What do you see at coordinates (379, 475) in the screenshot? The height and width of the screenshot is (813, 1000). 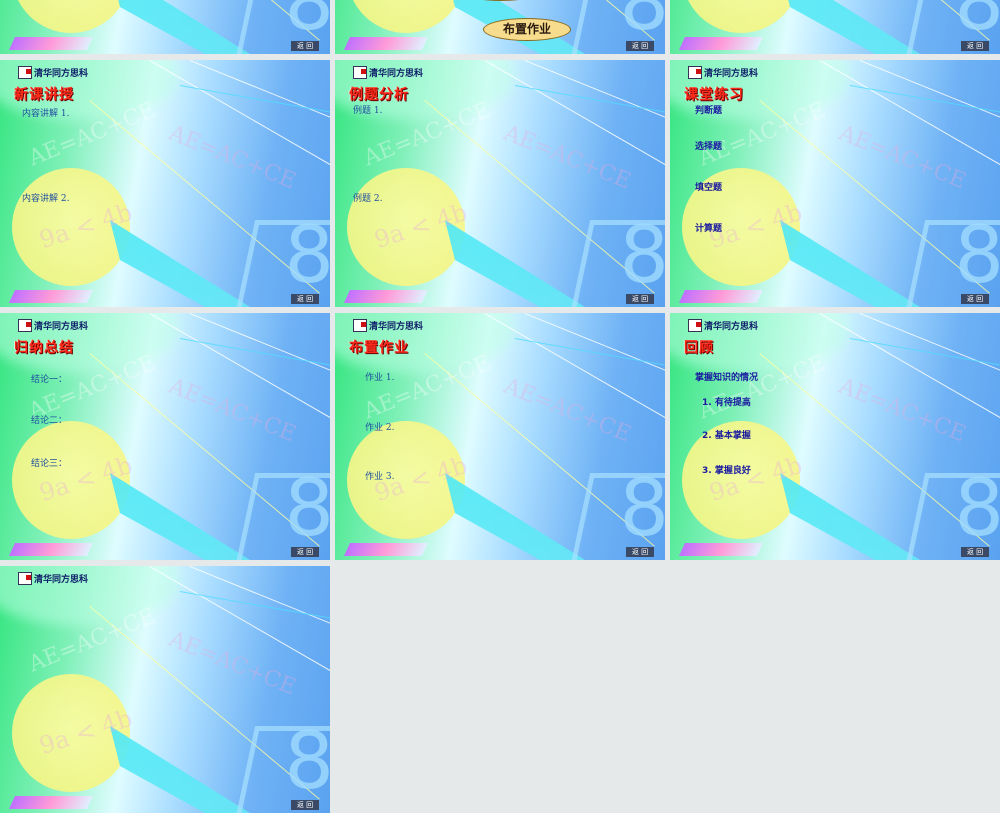 I see `content-item: 作业 3.` at bounding box center [379, 475].